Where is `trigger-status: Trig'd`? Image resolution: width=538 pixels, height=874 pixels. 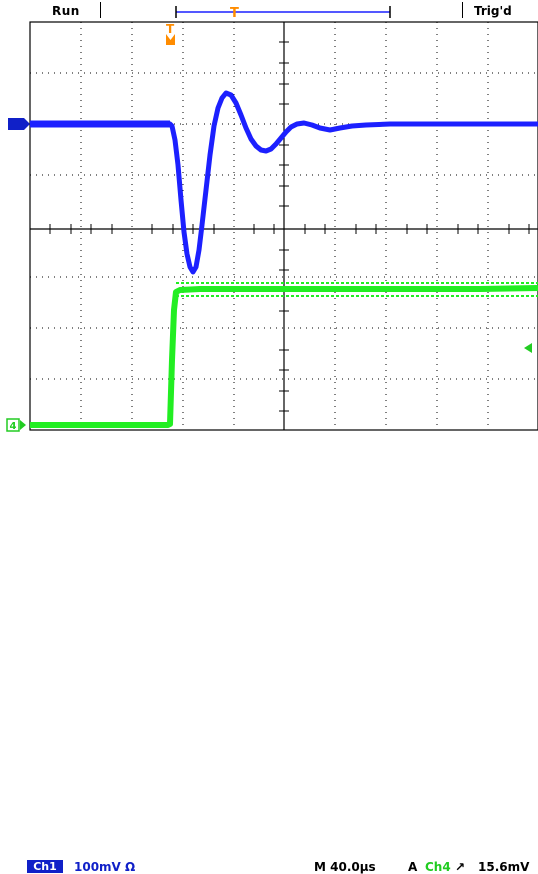
trigger-status: Trig'd is located at coordinates (493, 11).